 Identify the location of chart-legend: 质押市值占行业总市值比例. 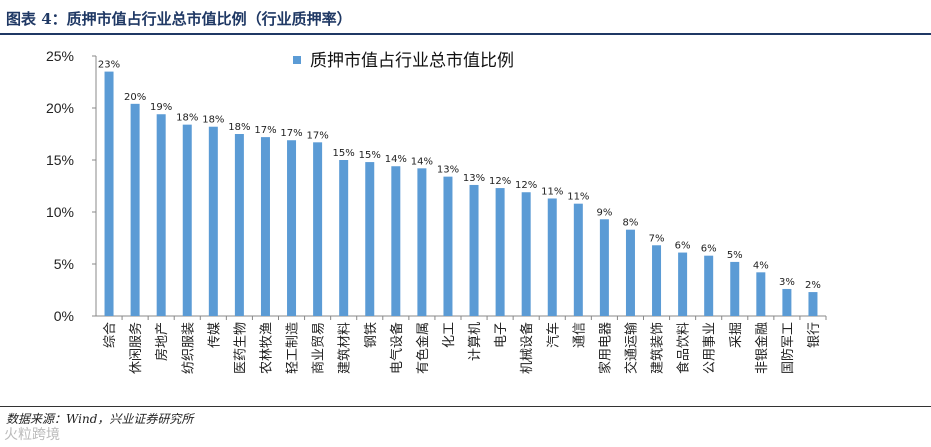
(403, 61).